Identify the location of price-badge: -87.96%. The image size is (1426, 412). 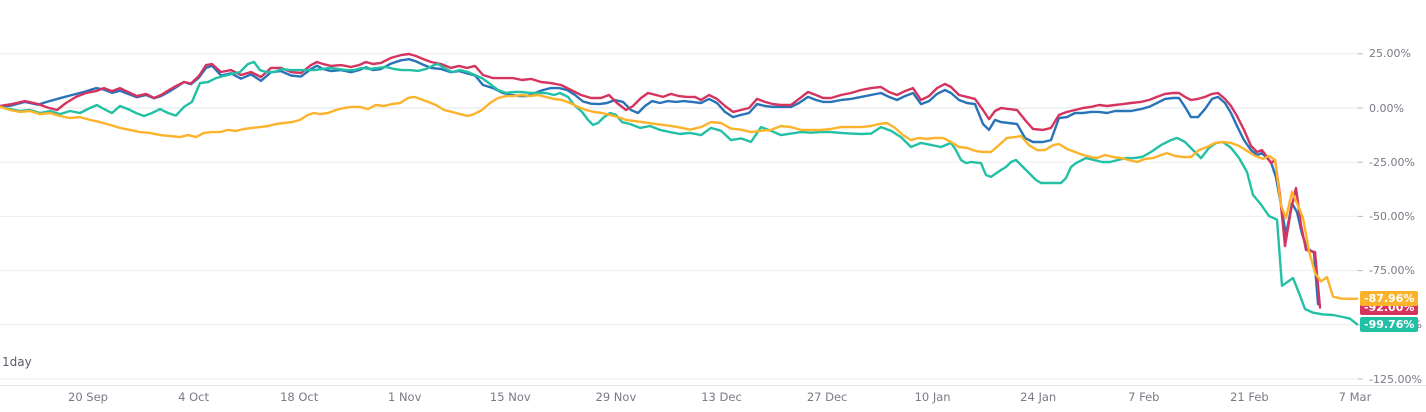
(1389, 299).